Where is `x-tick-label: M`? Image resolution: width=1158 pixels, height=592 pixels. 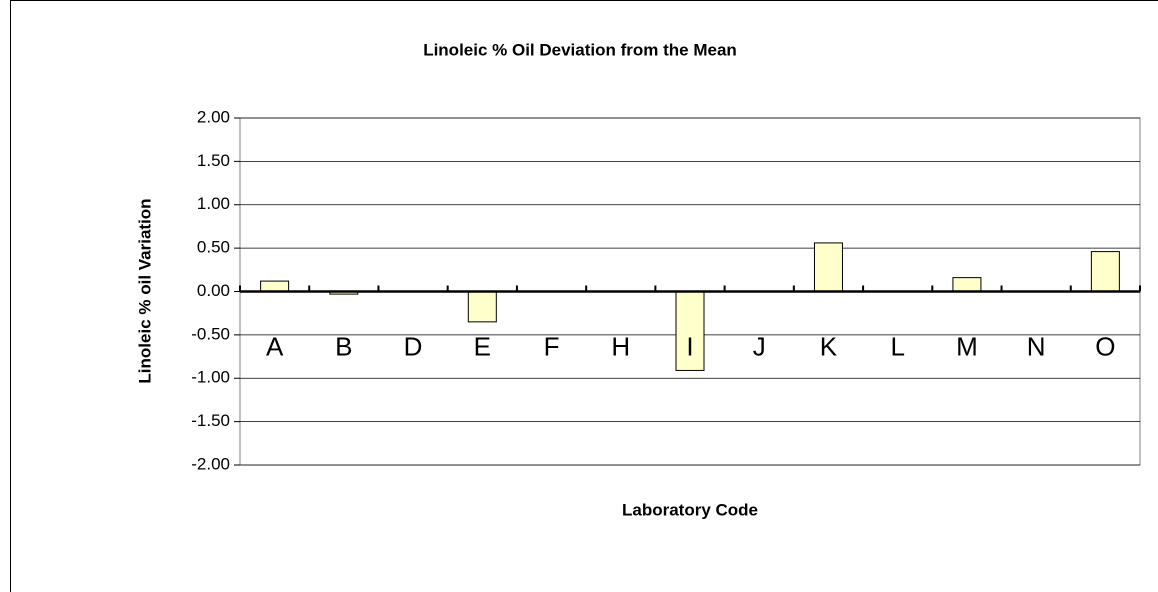
x-tick-label: M is located at coordinates (967, 346).